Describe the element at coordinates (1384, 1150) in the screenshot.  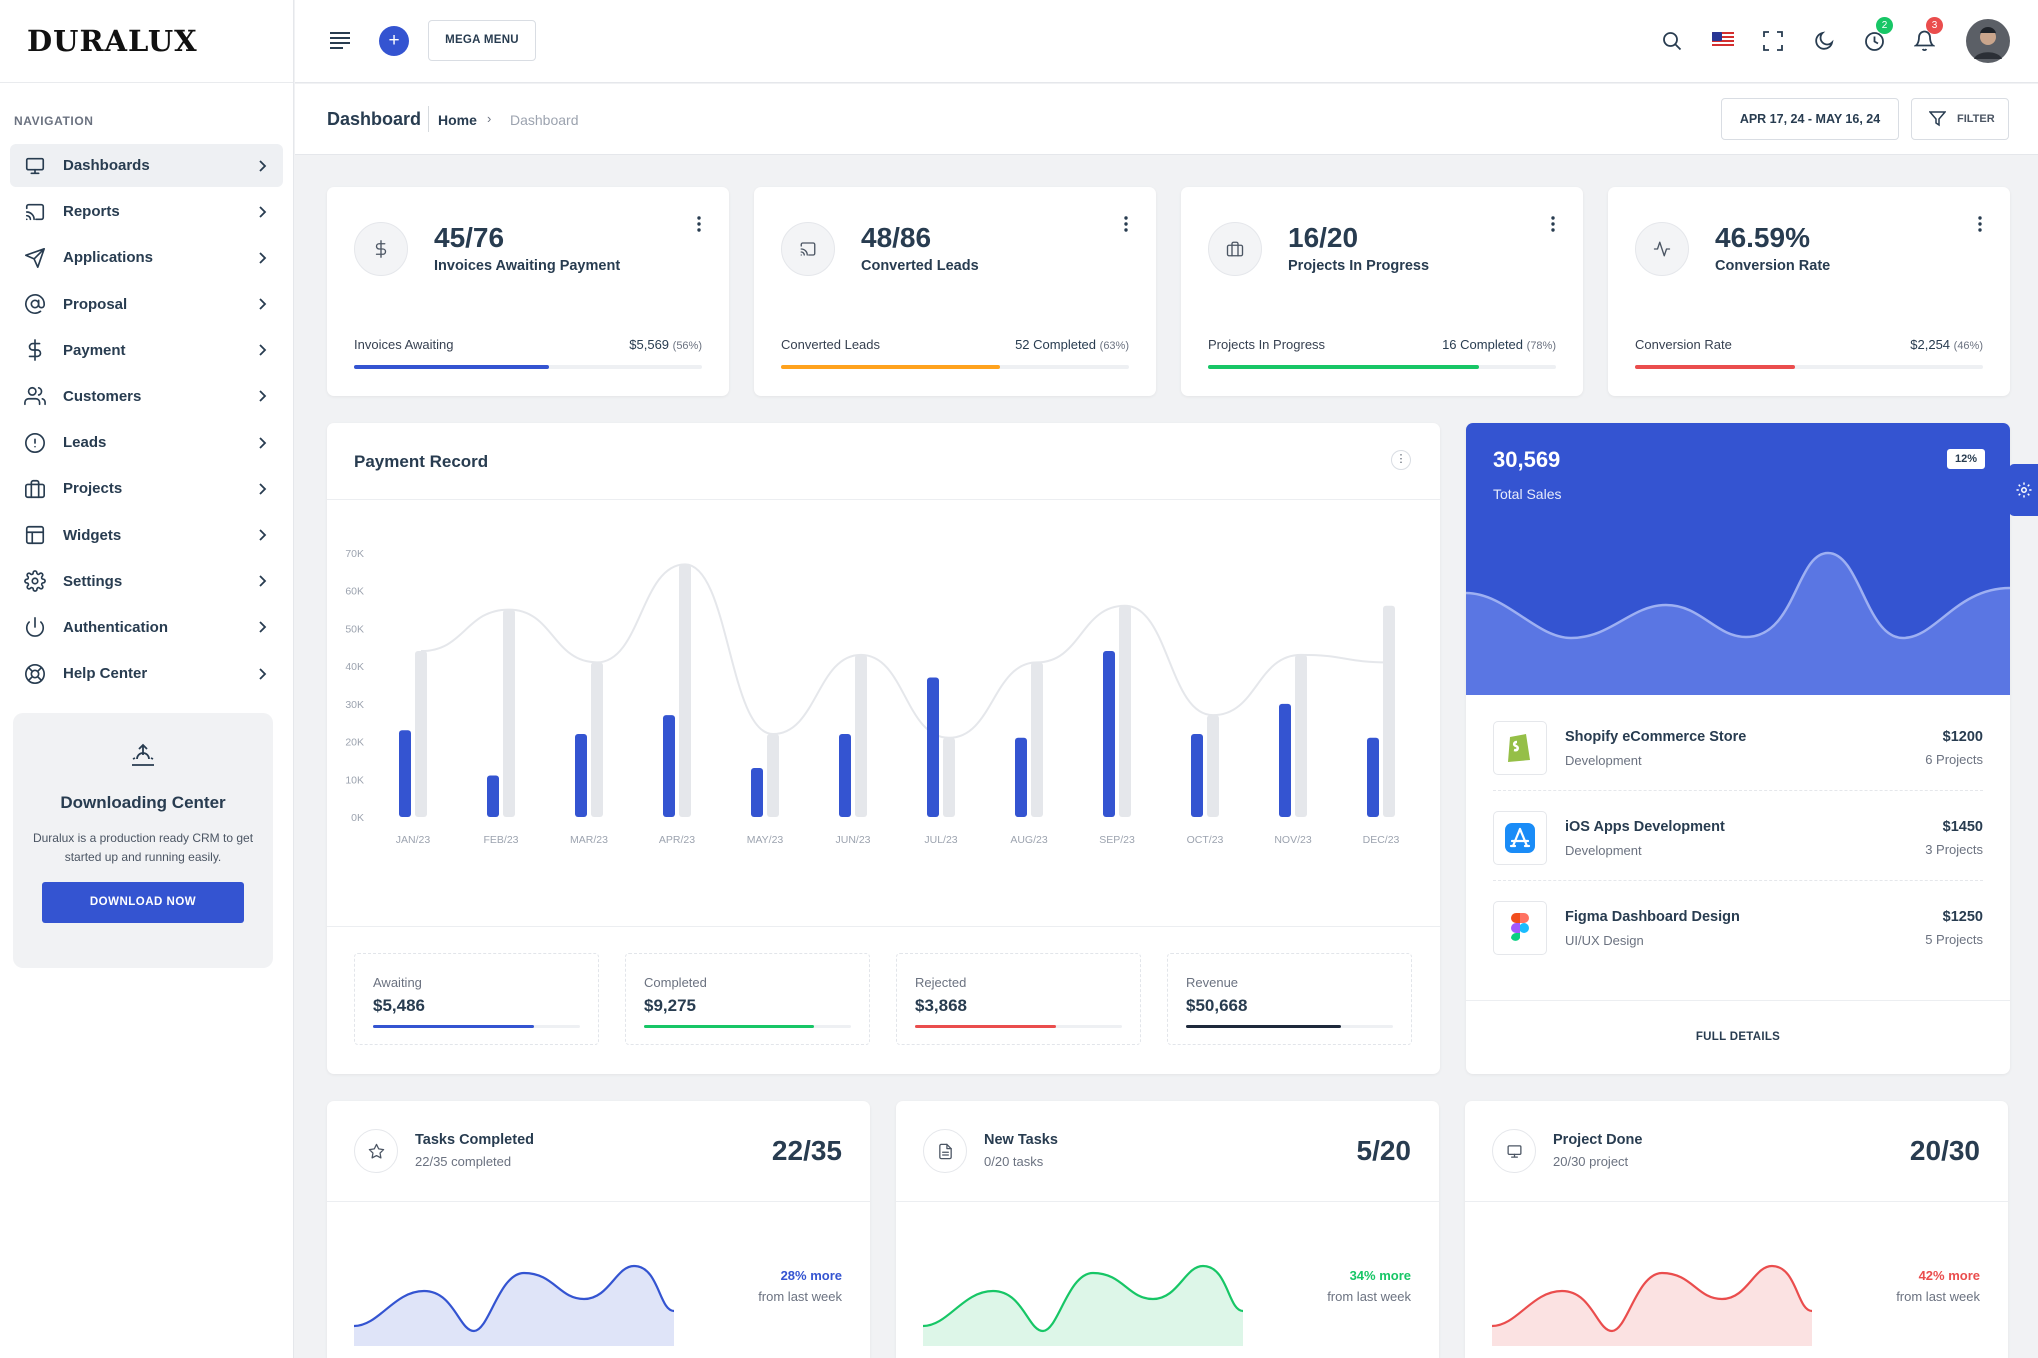
I see `task-value: 5/20` at that location.